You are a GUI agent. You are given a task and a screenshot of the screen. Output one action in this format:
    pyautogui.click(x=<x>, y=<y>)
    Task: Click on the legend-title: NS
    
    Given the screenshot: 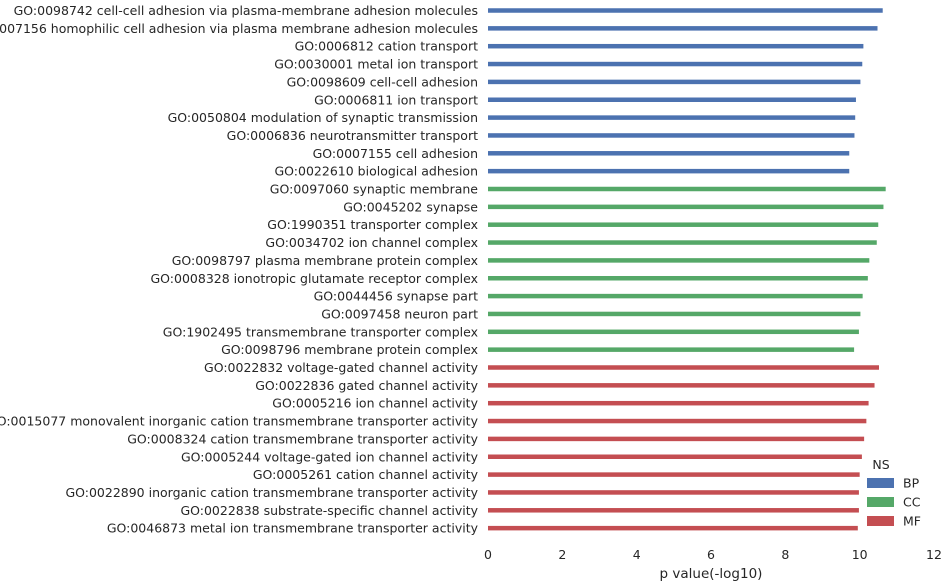 What is the action you would take?
    pyautogui.click(x=880, y=464)
    